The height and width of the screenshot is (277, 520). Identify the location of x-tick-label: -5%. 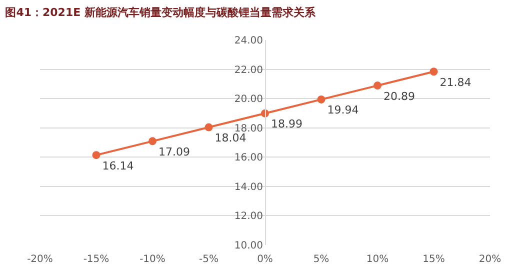
(208, 259).